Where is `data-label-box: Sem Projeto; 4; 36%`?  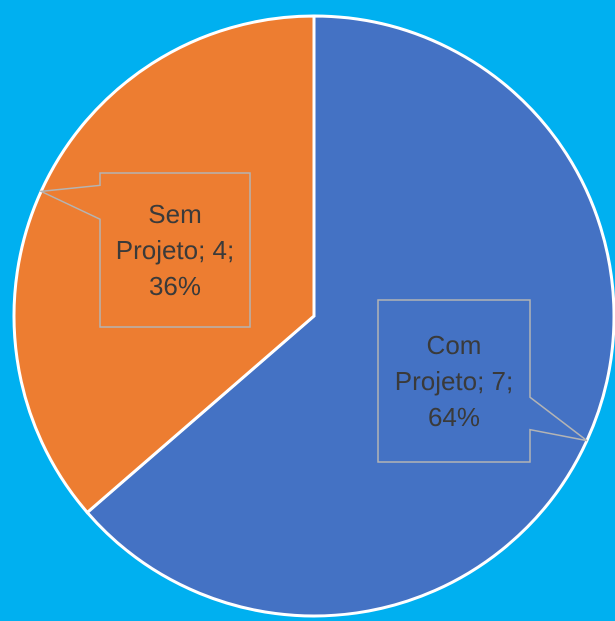 data-label-box: Sem Projeto; 4; 36% is located at coordinates (175, 250).